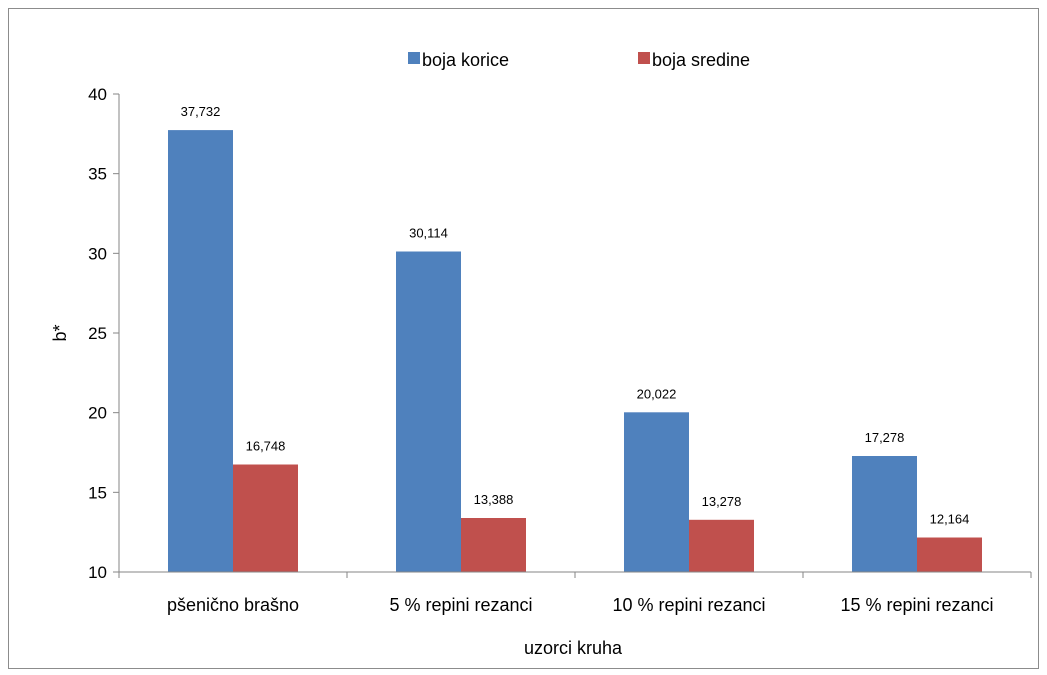 The width and height of the screenshot is (1047, 675). I want to click on y-axis-title: b*, so click(60, 332).